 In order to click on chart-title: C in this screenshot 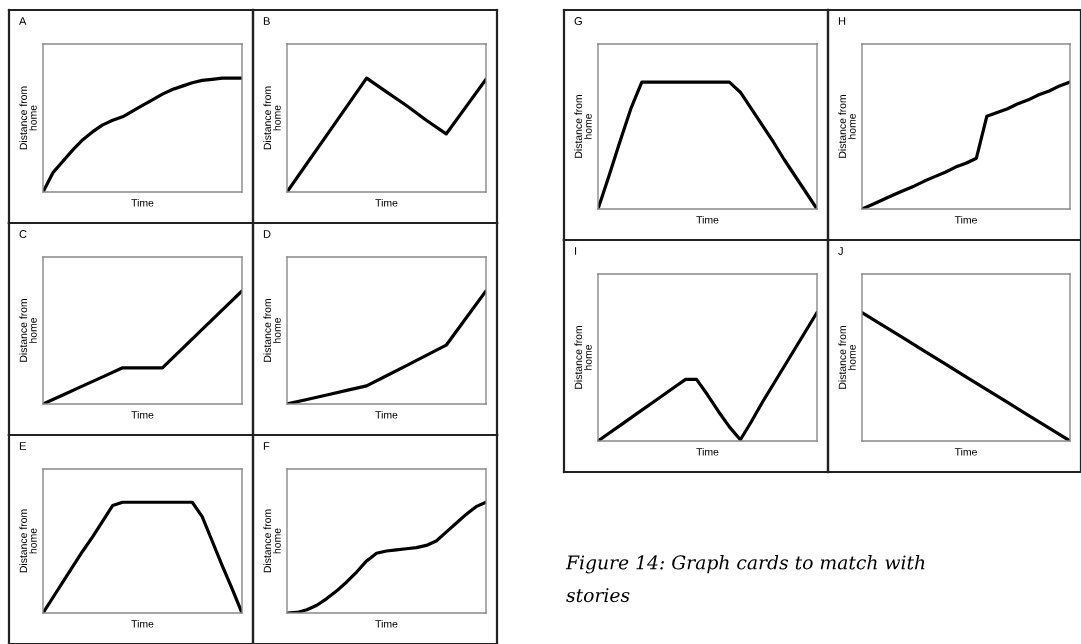, I will do `click(23, 234)`.